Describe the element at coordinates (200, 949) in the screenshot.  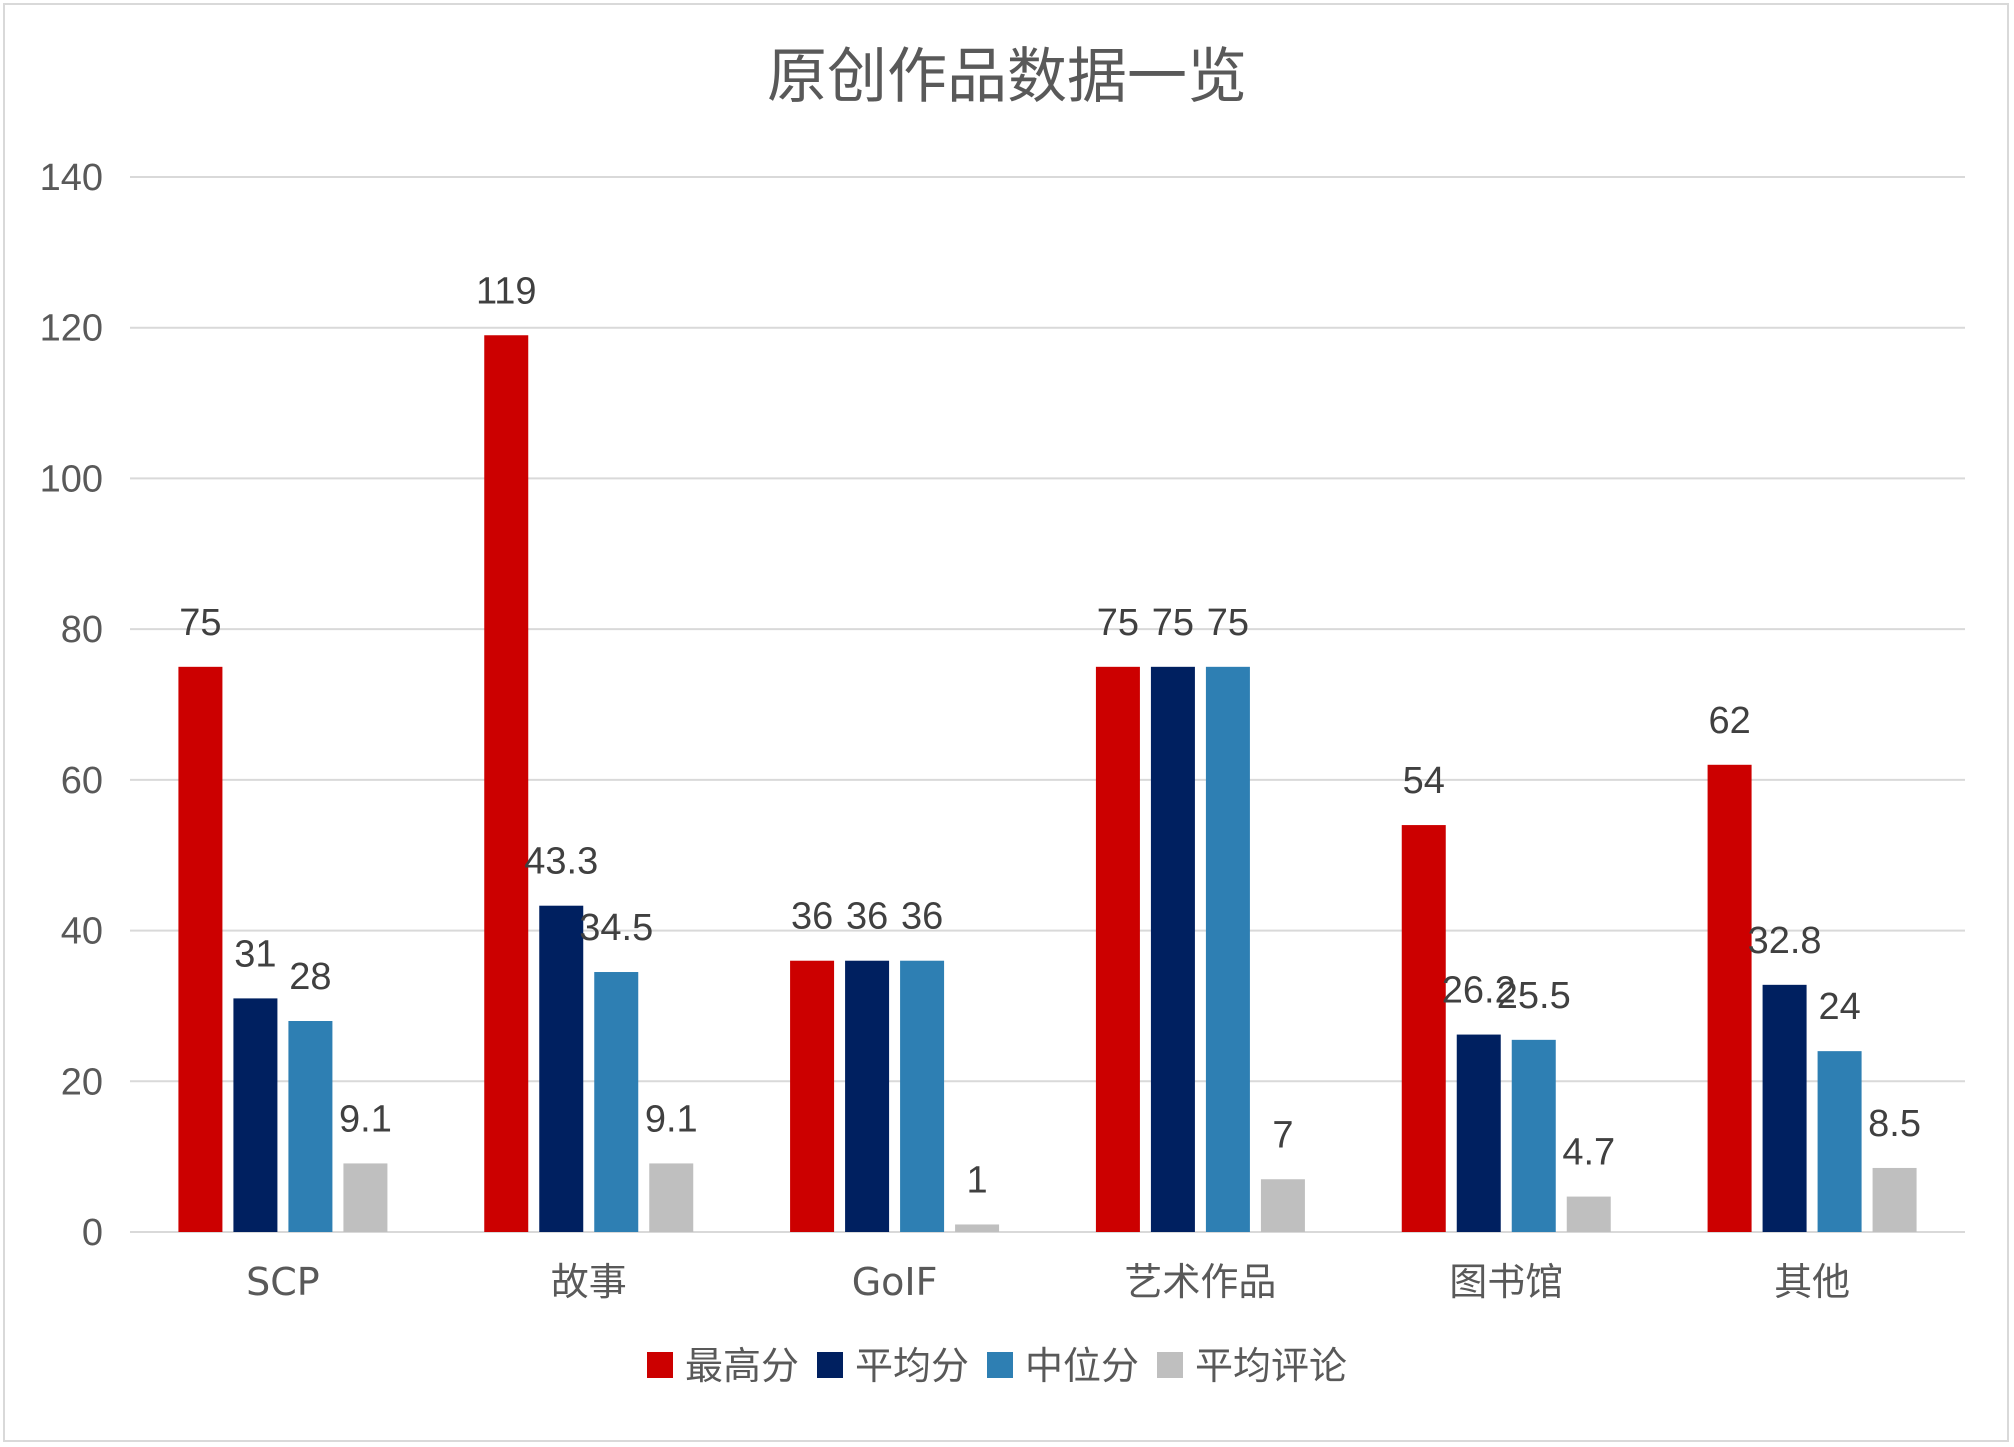
I see `bar-最高分-SCP` at that location.